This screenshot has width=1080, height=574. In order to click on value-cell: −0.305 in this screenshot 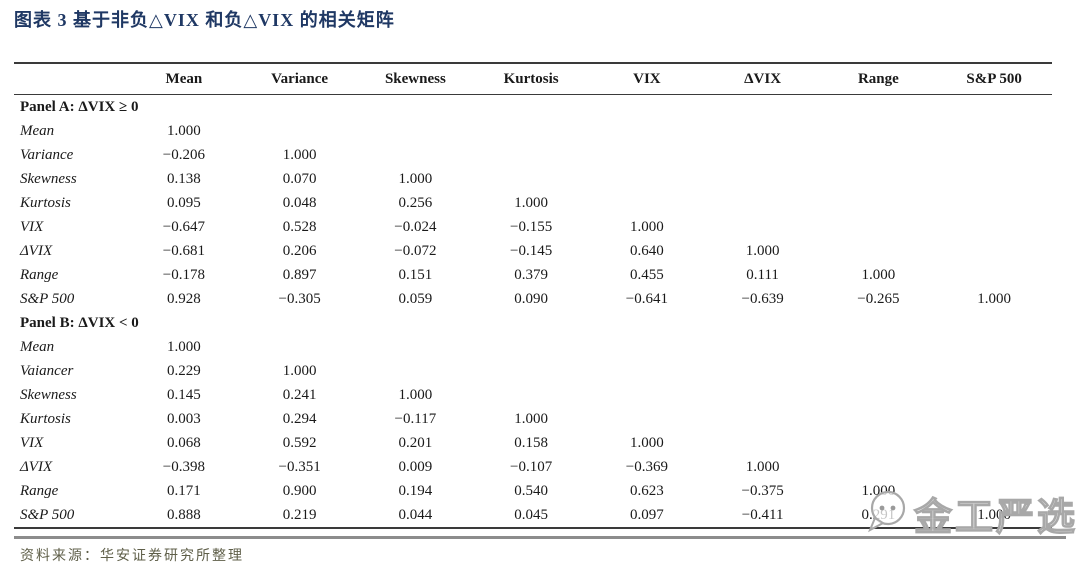, I will do `click(299, 298)`.